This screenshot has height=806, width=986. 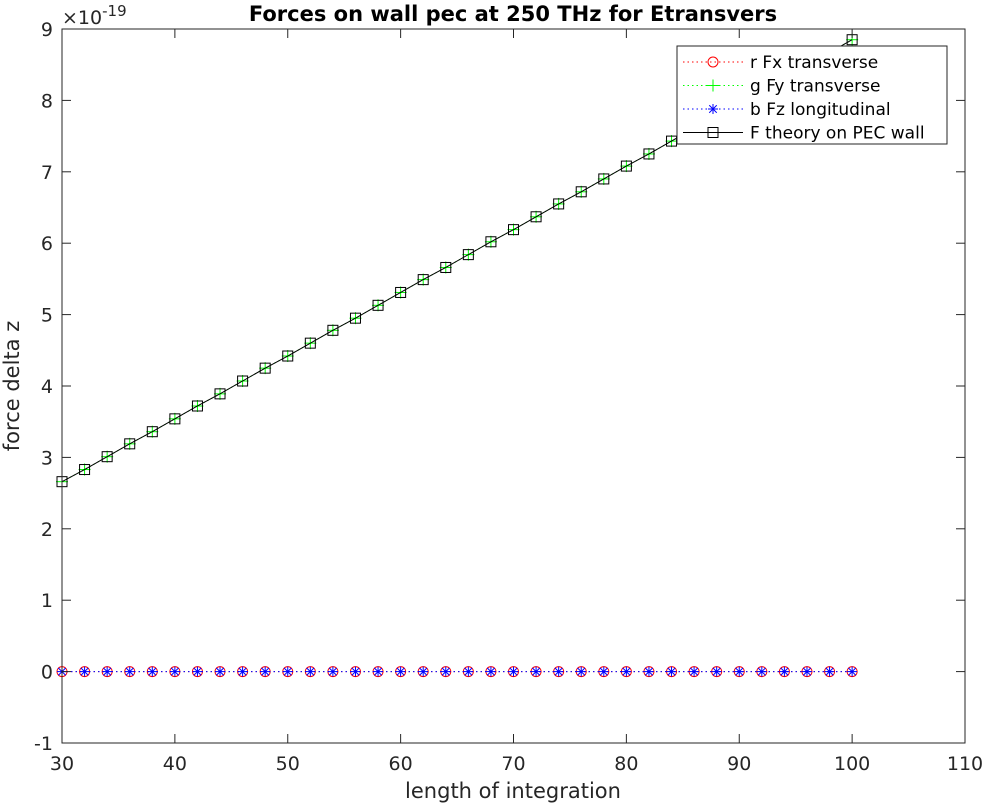 What do you see at coordinates (804, 134) in the screenshot?
I see `legend-entry: F theory on PEC wall` at bounding box center [804, 134].